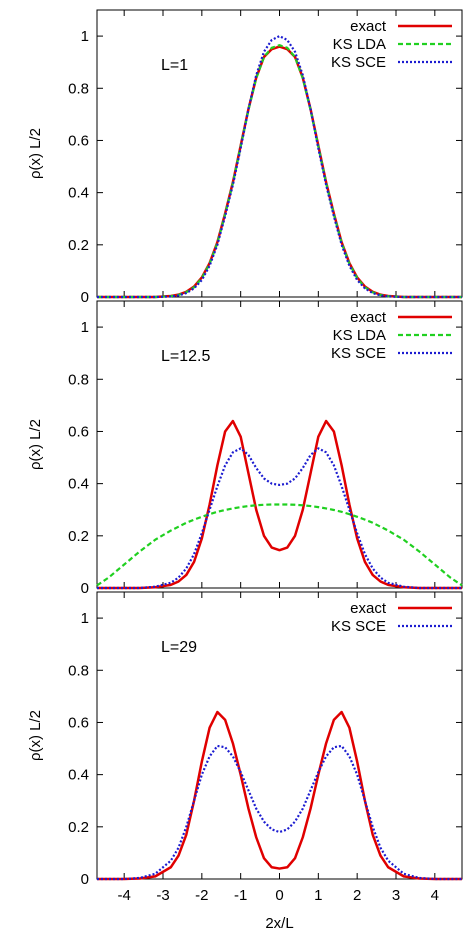 The width and height of the screenshot is (475, 936). What do you see at coordinates (279, 895) in the screenshot?
I see `x-tick-label: 0` at bounding box center [279, 895].